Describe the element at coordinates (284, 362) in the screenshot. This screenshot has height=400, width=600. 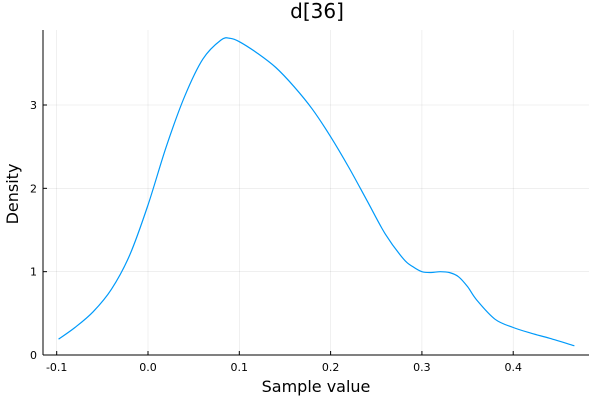
I see `x-axis-ticks: -0.1 0.0 0.1 0.2 0.3 0.4` at that location.